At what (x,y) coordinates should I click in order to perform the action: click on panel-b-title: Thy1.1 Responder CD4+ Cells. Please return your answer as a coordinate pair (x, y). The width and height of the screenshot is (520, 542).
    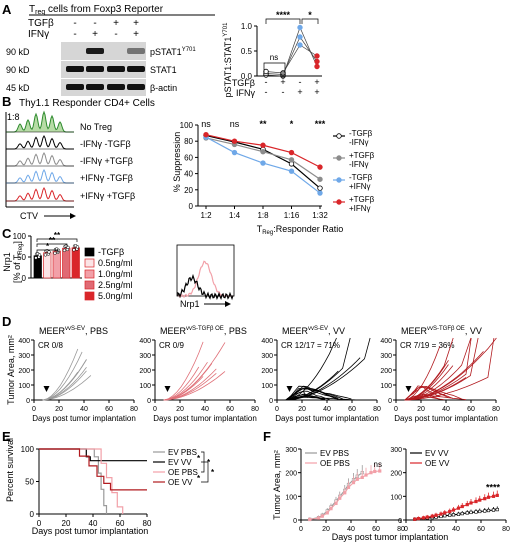
    Looking at the image, I should click on (87, 103).